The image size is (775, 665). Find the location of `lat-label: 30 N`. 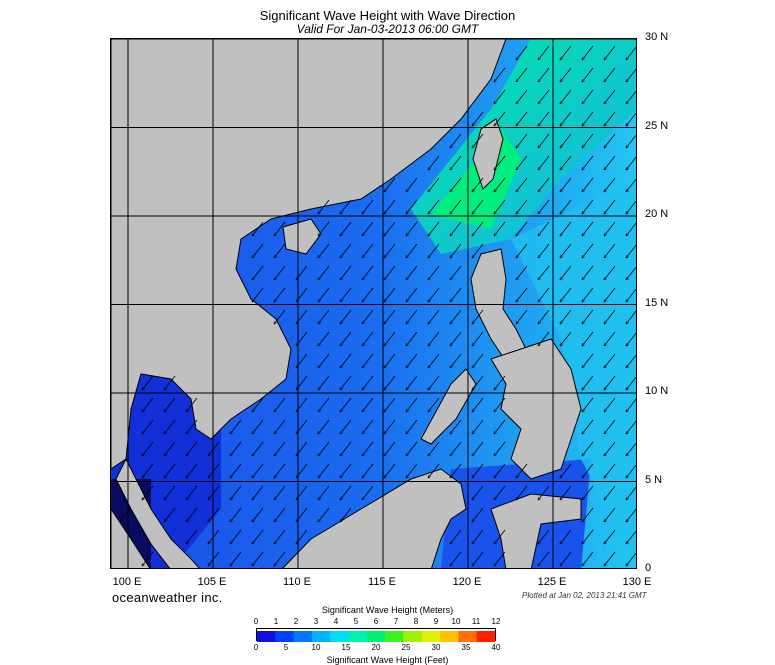

lat-label: 30 N is located at coordinates (657, 37).